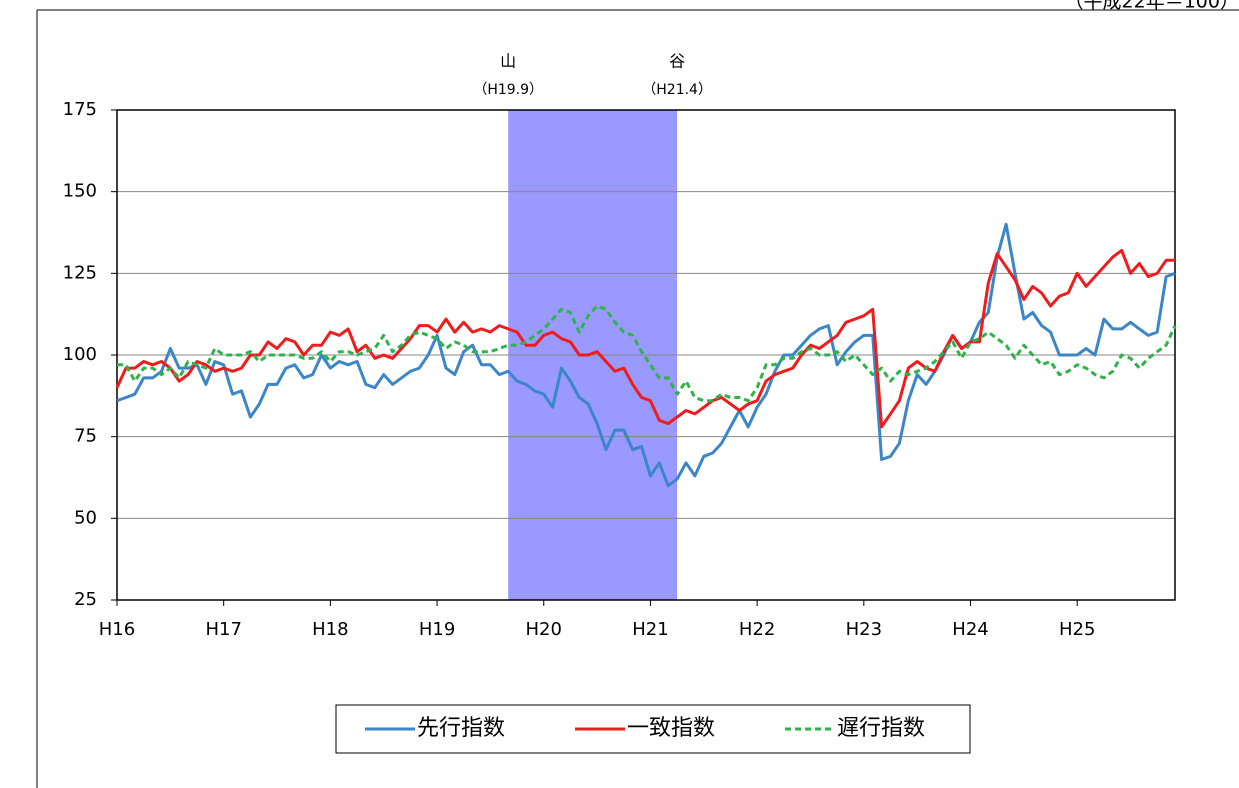  What do you see at coordinates (757, 629) in the screenshot?
I see `x-tick-label: H22` at bounding box center [757, 629].